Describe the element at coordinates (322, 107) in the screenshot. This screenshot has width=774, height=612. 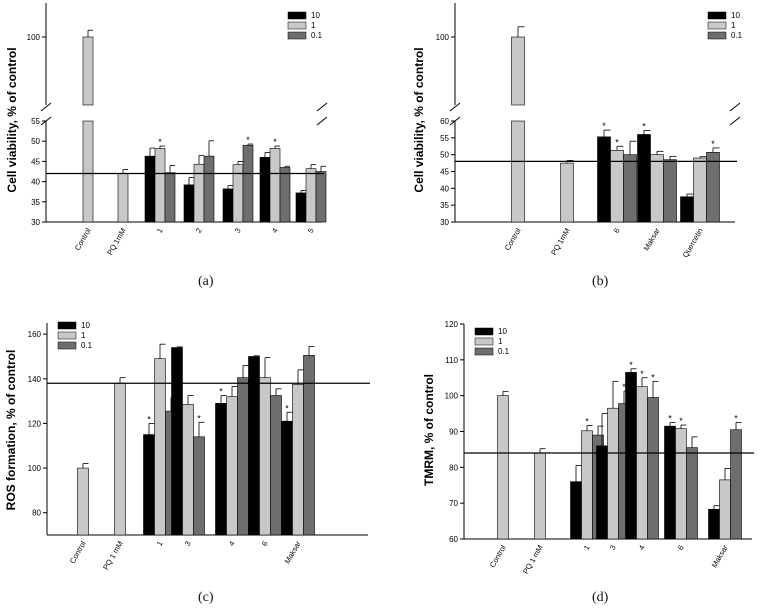
I see `axis-break-mark-a` at that location.